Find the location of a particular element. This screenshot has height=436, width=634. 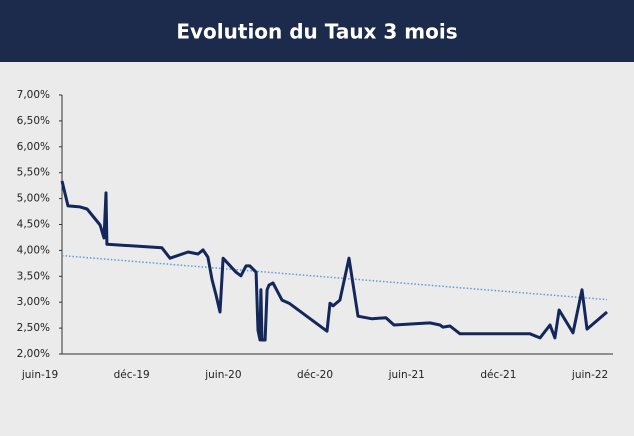

y-tick-label: 5,00% is located at coordinates (33, 199).